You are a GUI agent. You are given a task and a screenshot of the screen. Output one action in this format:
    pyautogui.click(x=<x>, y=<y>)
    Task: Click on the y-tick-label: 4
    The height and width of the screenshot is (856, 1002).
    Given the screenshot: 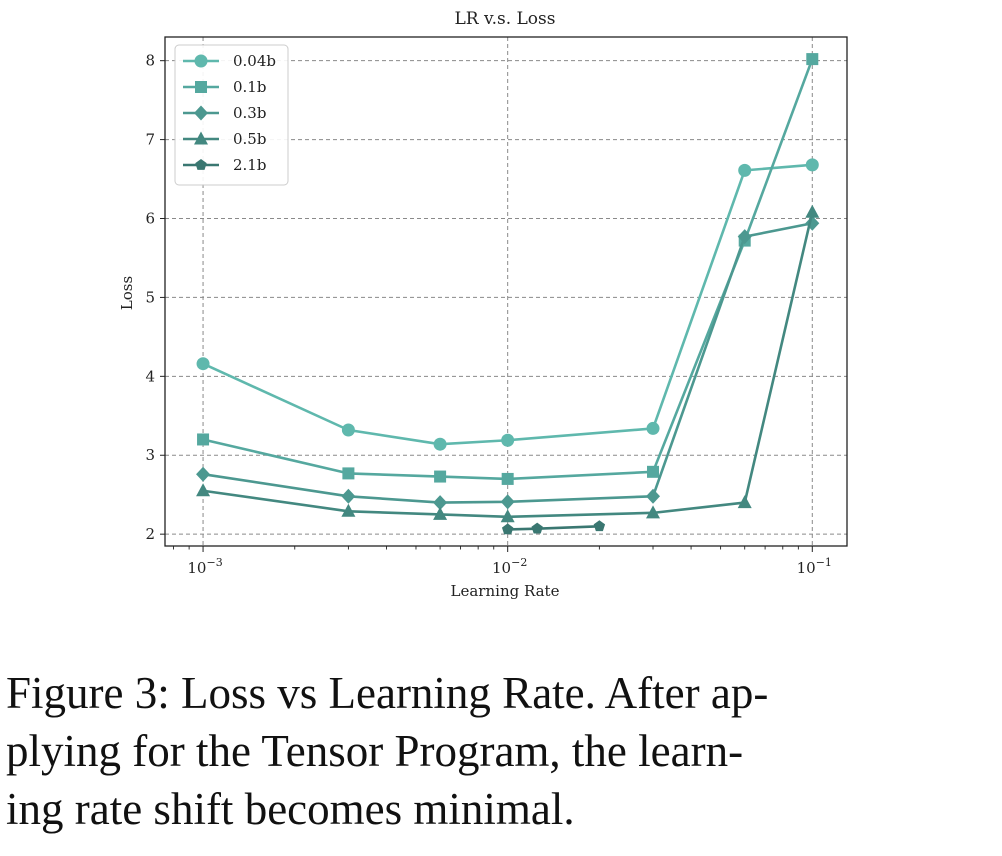 What is the action you would take?
    pyautogui.click(x=150, y=376)
    